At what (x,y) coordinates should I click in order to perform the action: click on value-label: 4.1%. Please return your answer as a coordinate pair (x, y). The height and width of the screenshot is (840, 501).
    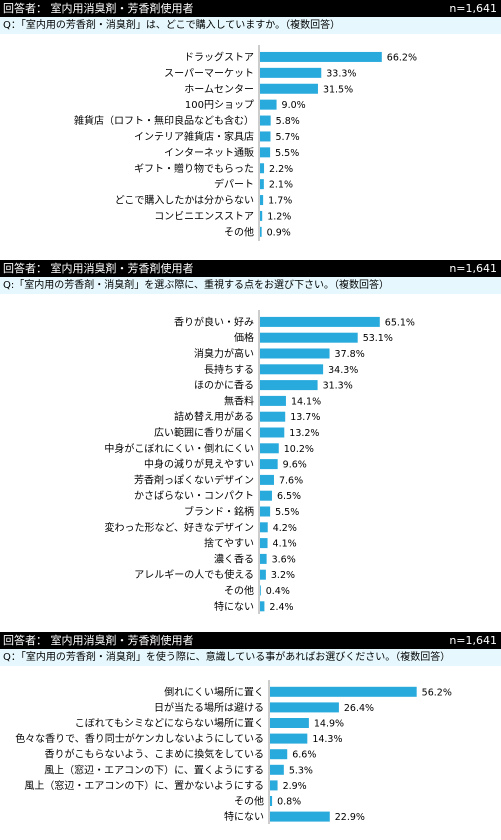
    Looking at the image, I should click on (285, 544).